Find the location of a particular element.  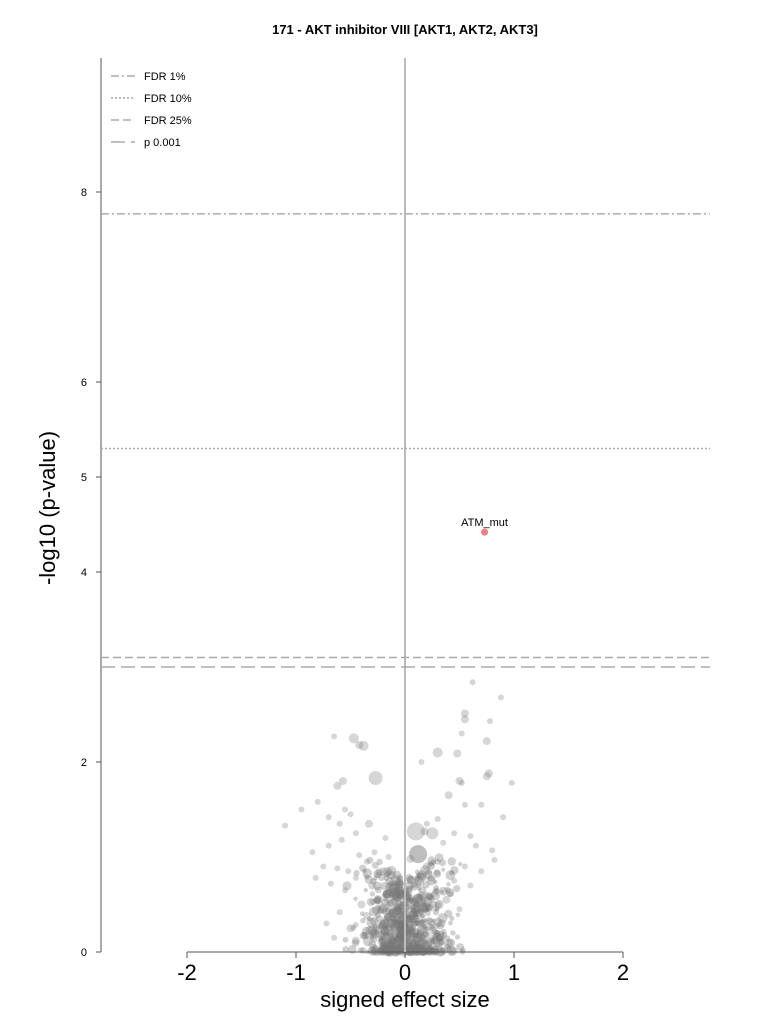

y-tick-label: 5 is located at coordinates (84, 478).